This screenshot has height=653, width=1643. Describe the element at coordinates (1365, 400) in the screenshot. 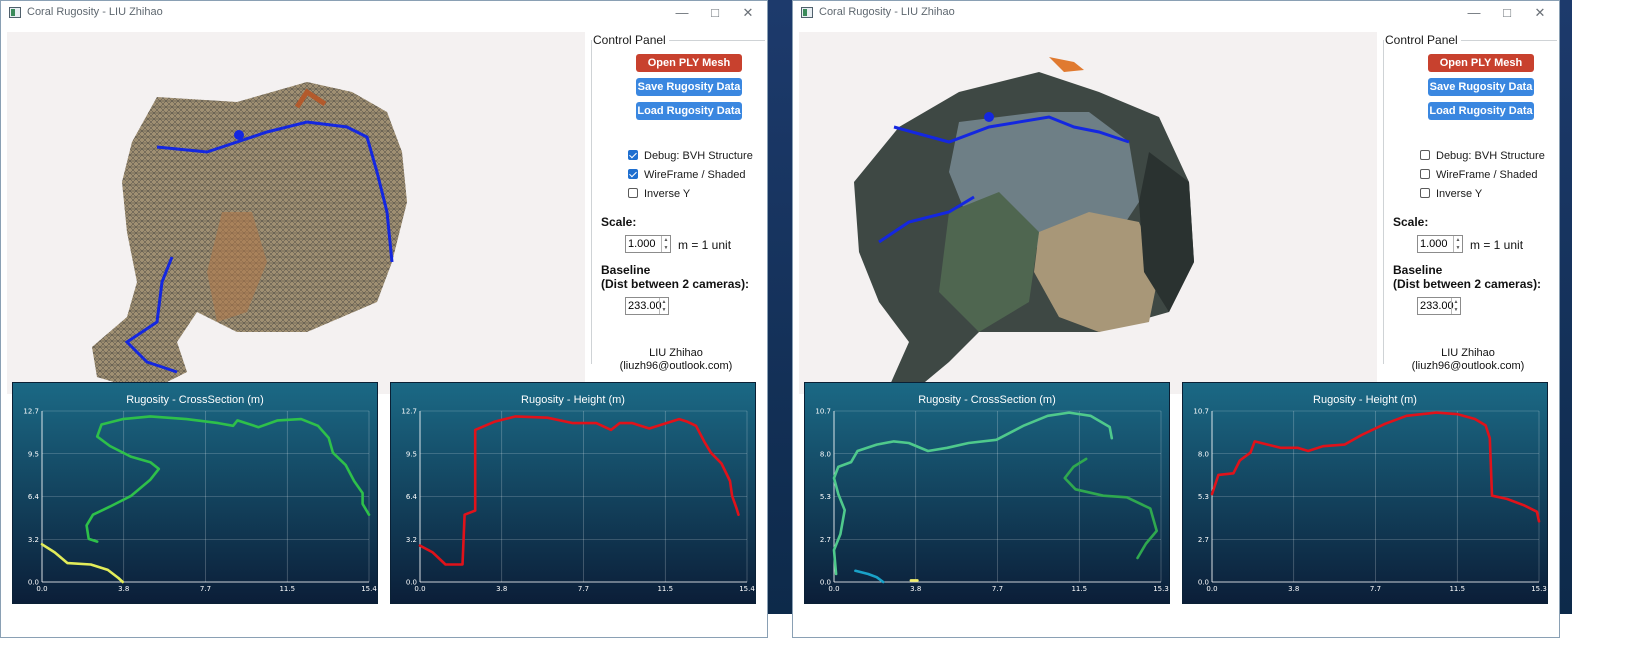

I see `chart-title: Rugosity - Height (m)` at that location.